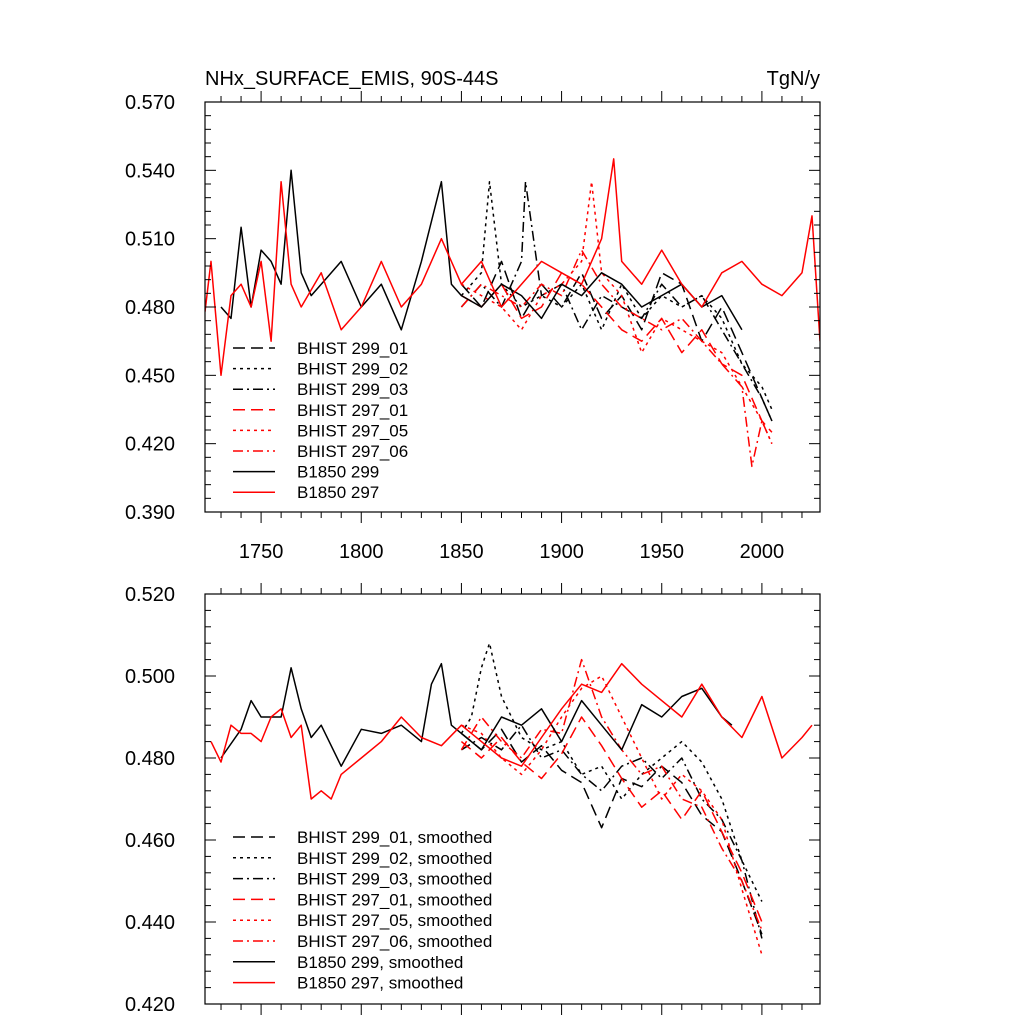  What do you see at coordinates (394, 837) in the screenshot?
I see `legend-label: BHIST 299_01, smoothed` at bounding box center [394, 837].